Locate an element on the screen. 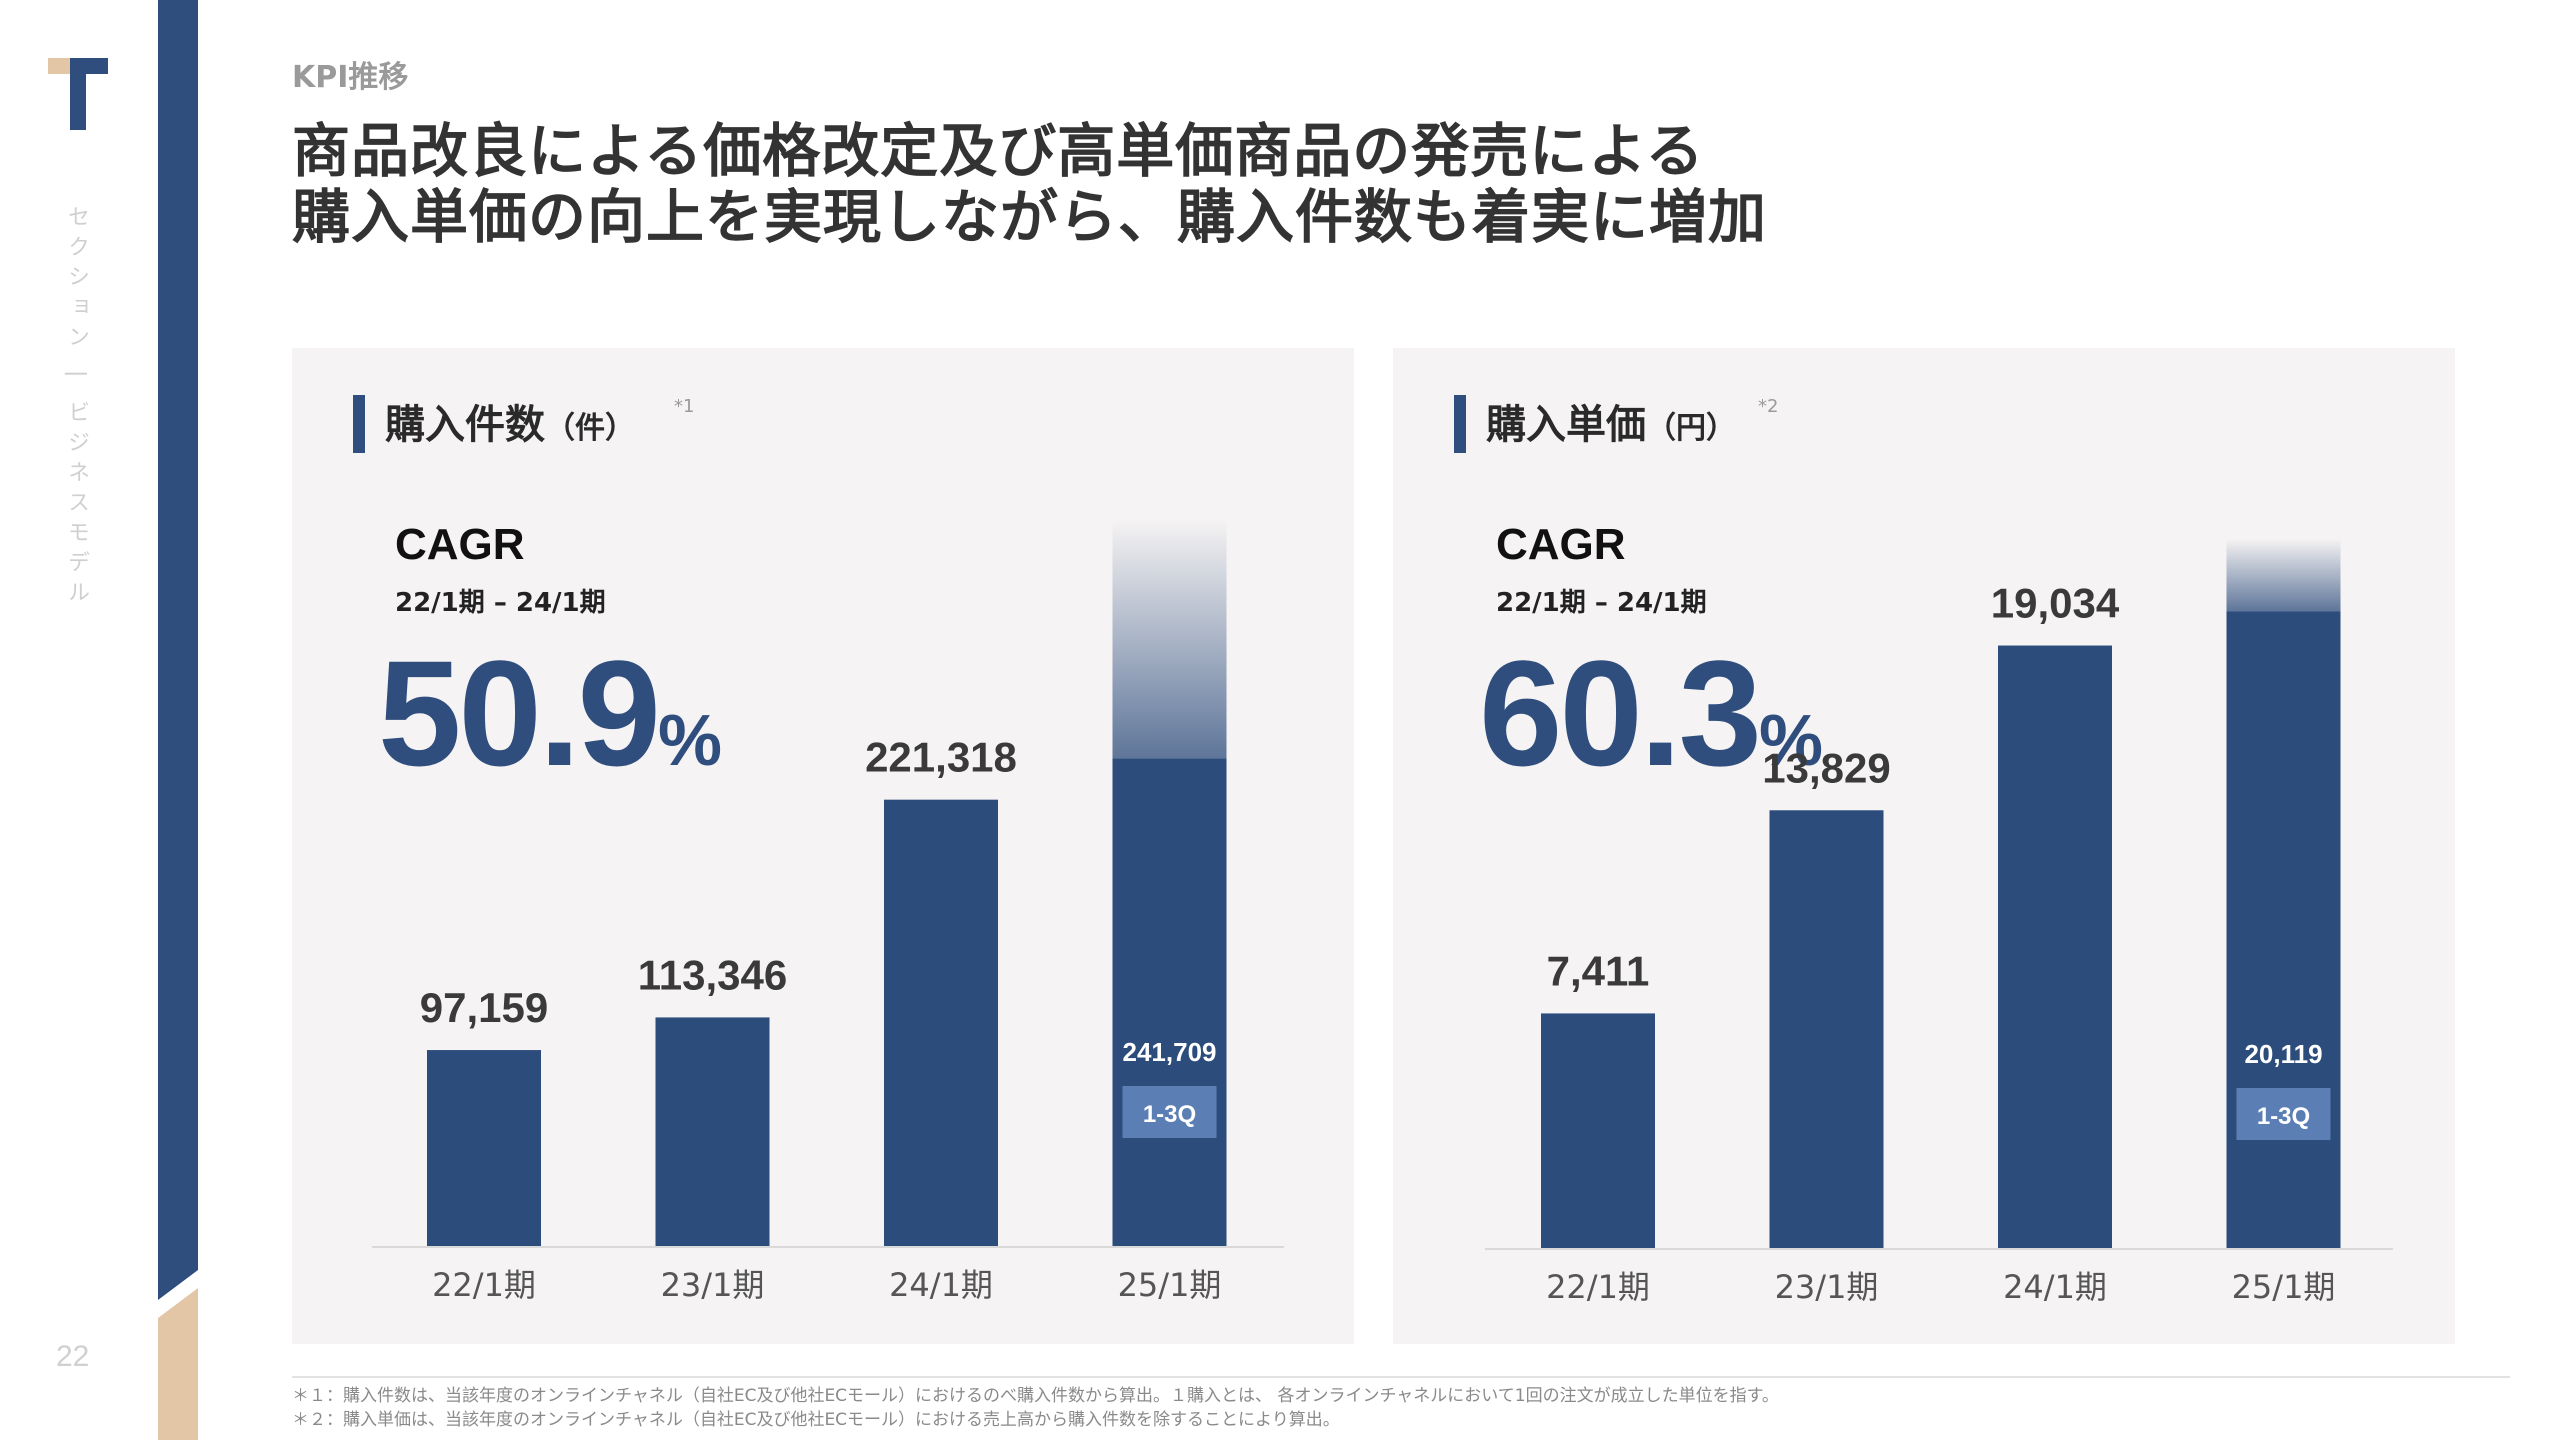 The image size is (2560, 1440). data-label: 19,034 is located at coordinates (2055, 603).